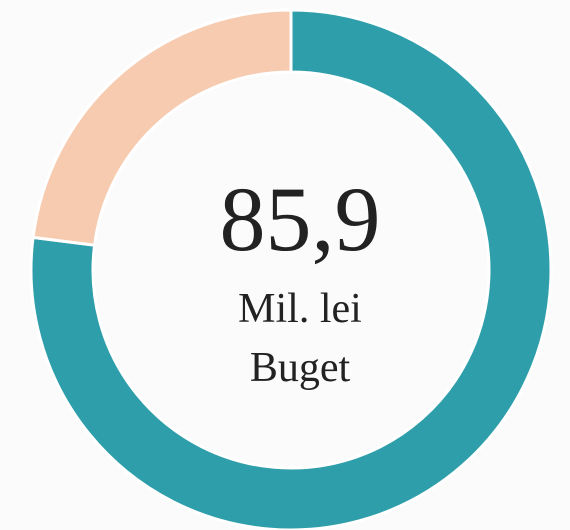  What do you see at coordinates (300, 219) in the screenshot?
I see `center-value: 85,9` at bounding box center [300, 219].